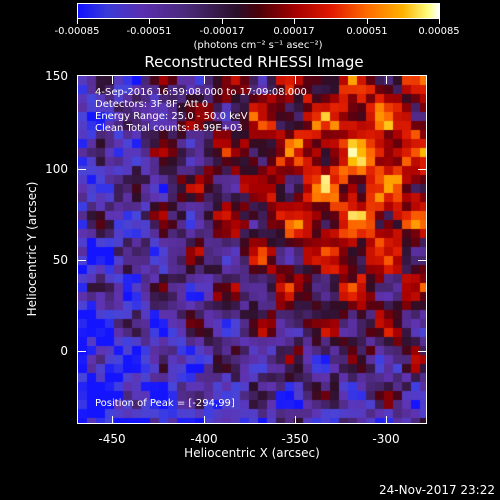 The height and width of the screenshot is (500, 500). Describe the element at coordinates (258, 11) in the screenshot. I see `colorbar` at that location.